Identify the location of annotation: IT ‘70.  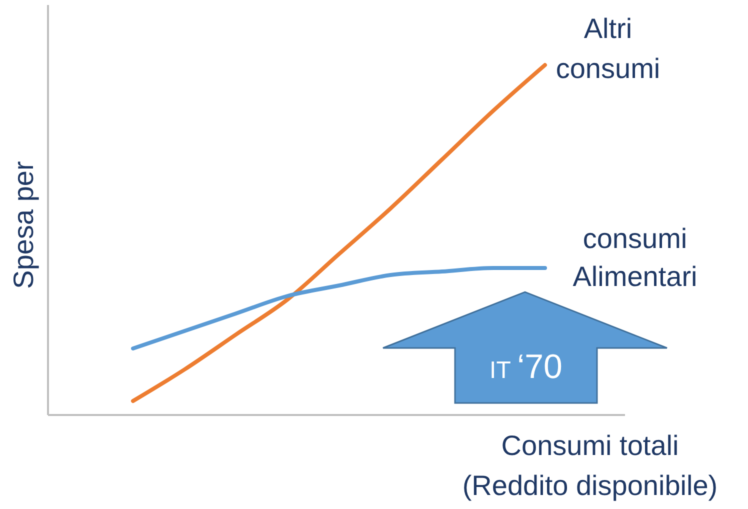
(526, 367).